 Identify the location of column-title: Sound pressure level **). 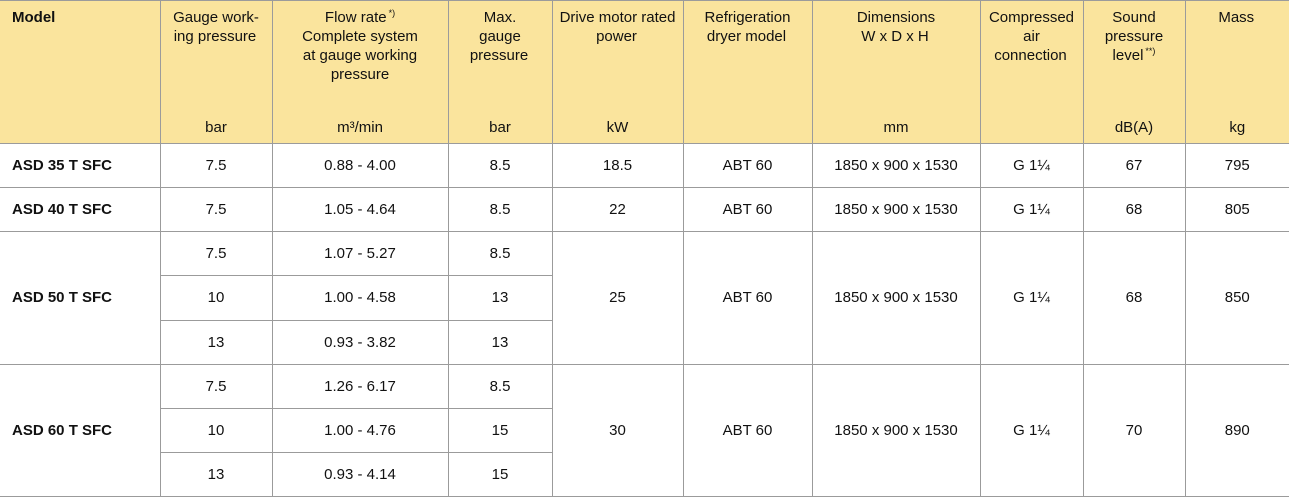
(1134, 36).